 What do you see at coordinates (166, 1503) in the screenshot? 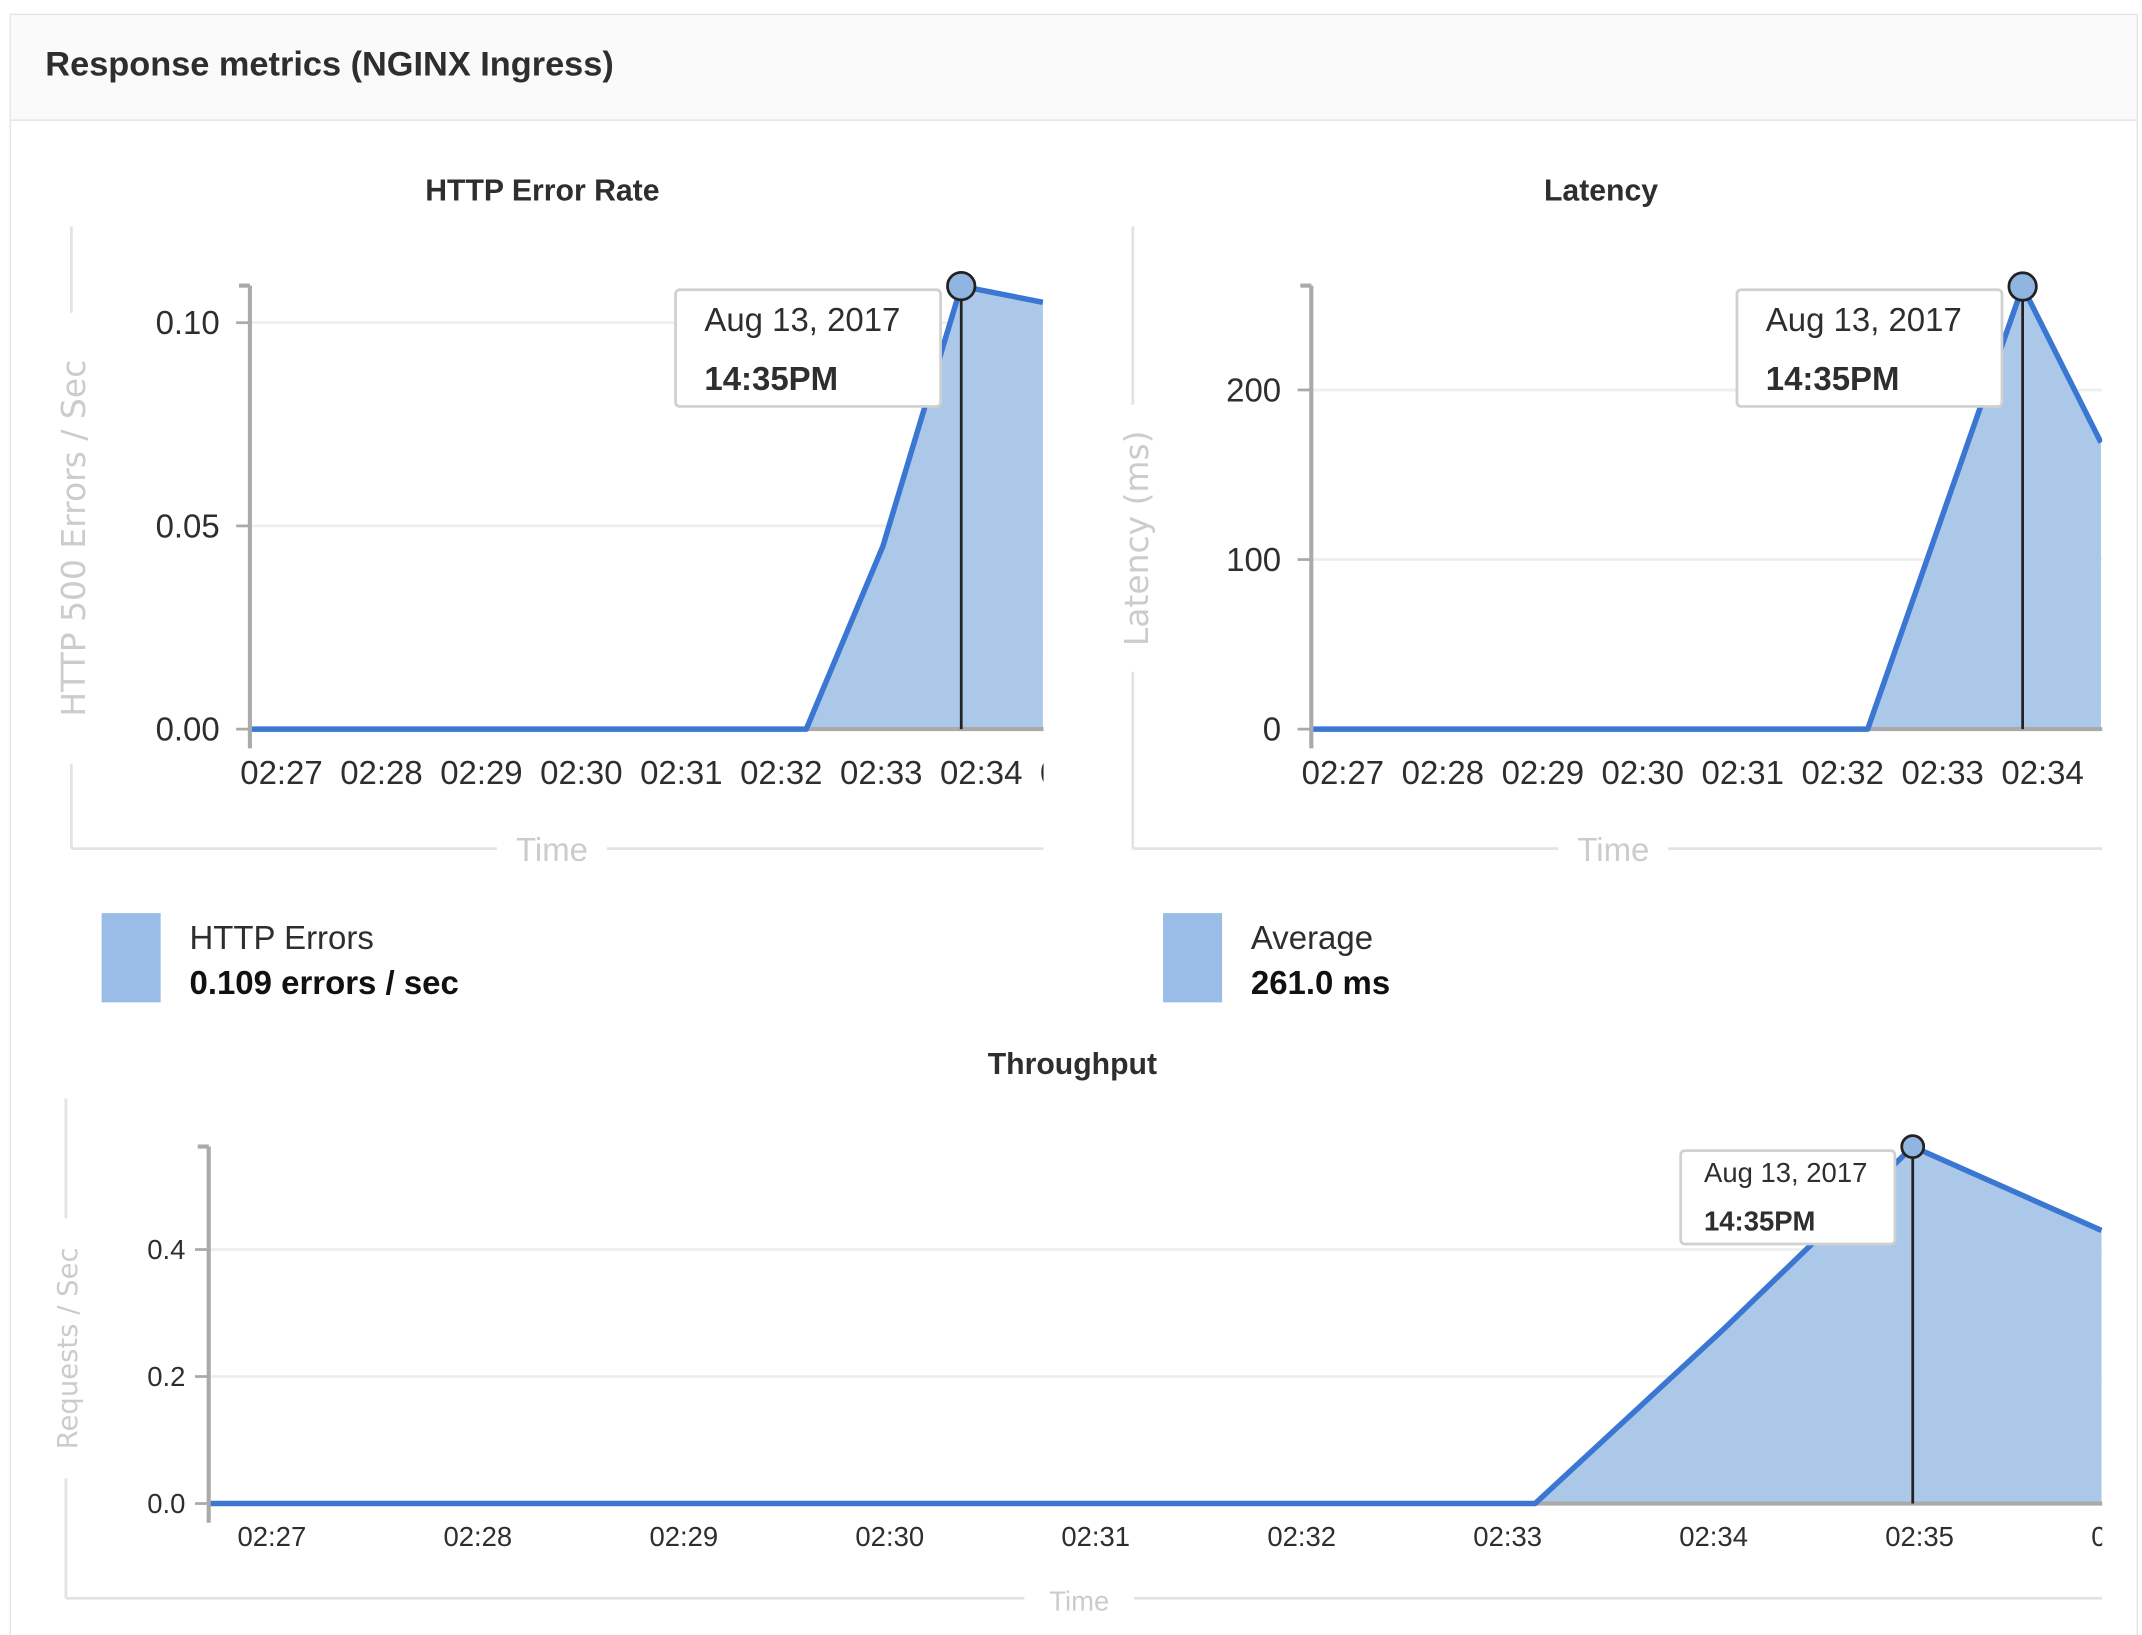
I see `y-tick-label: 0.0` at bounding box center [166, 1503].